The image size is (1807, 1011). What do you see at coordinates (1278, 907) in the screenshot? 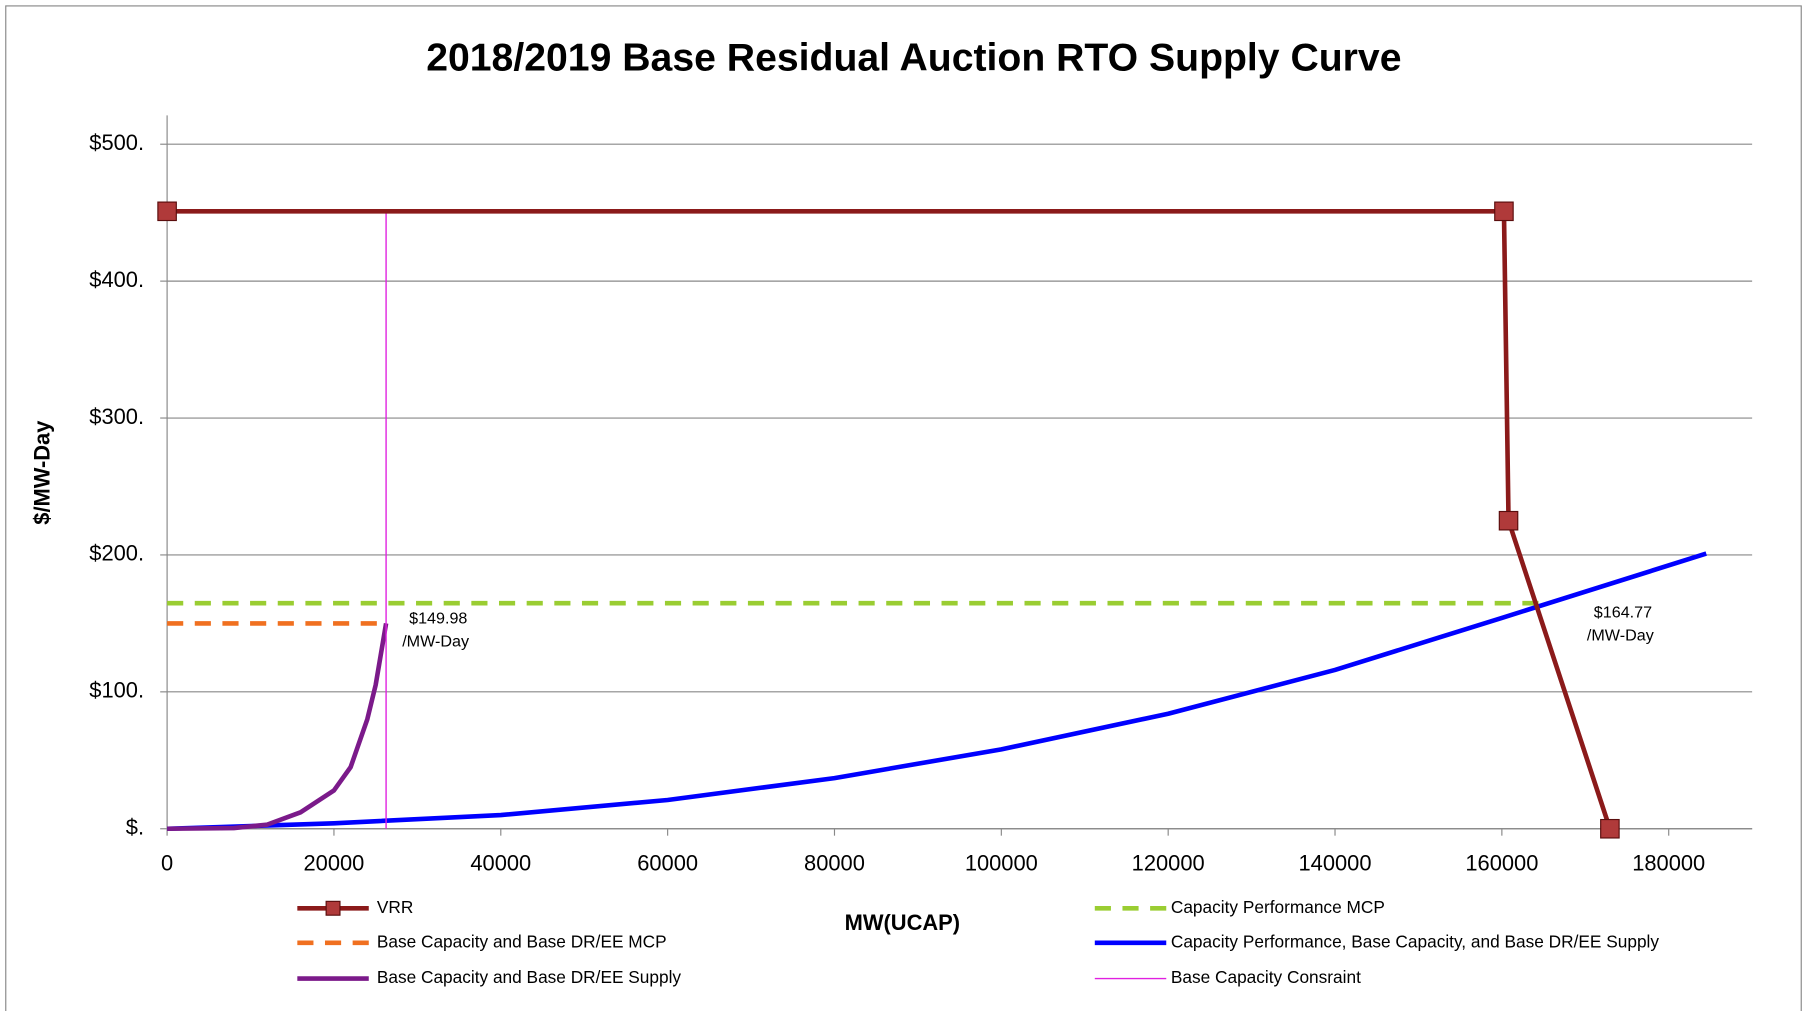
I see `legend-label: Capacity Performance MCP` at bounding box center [1278, 907].